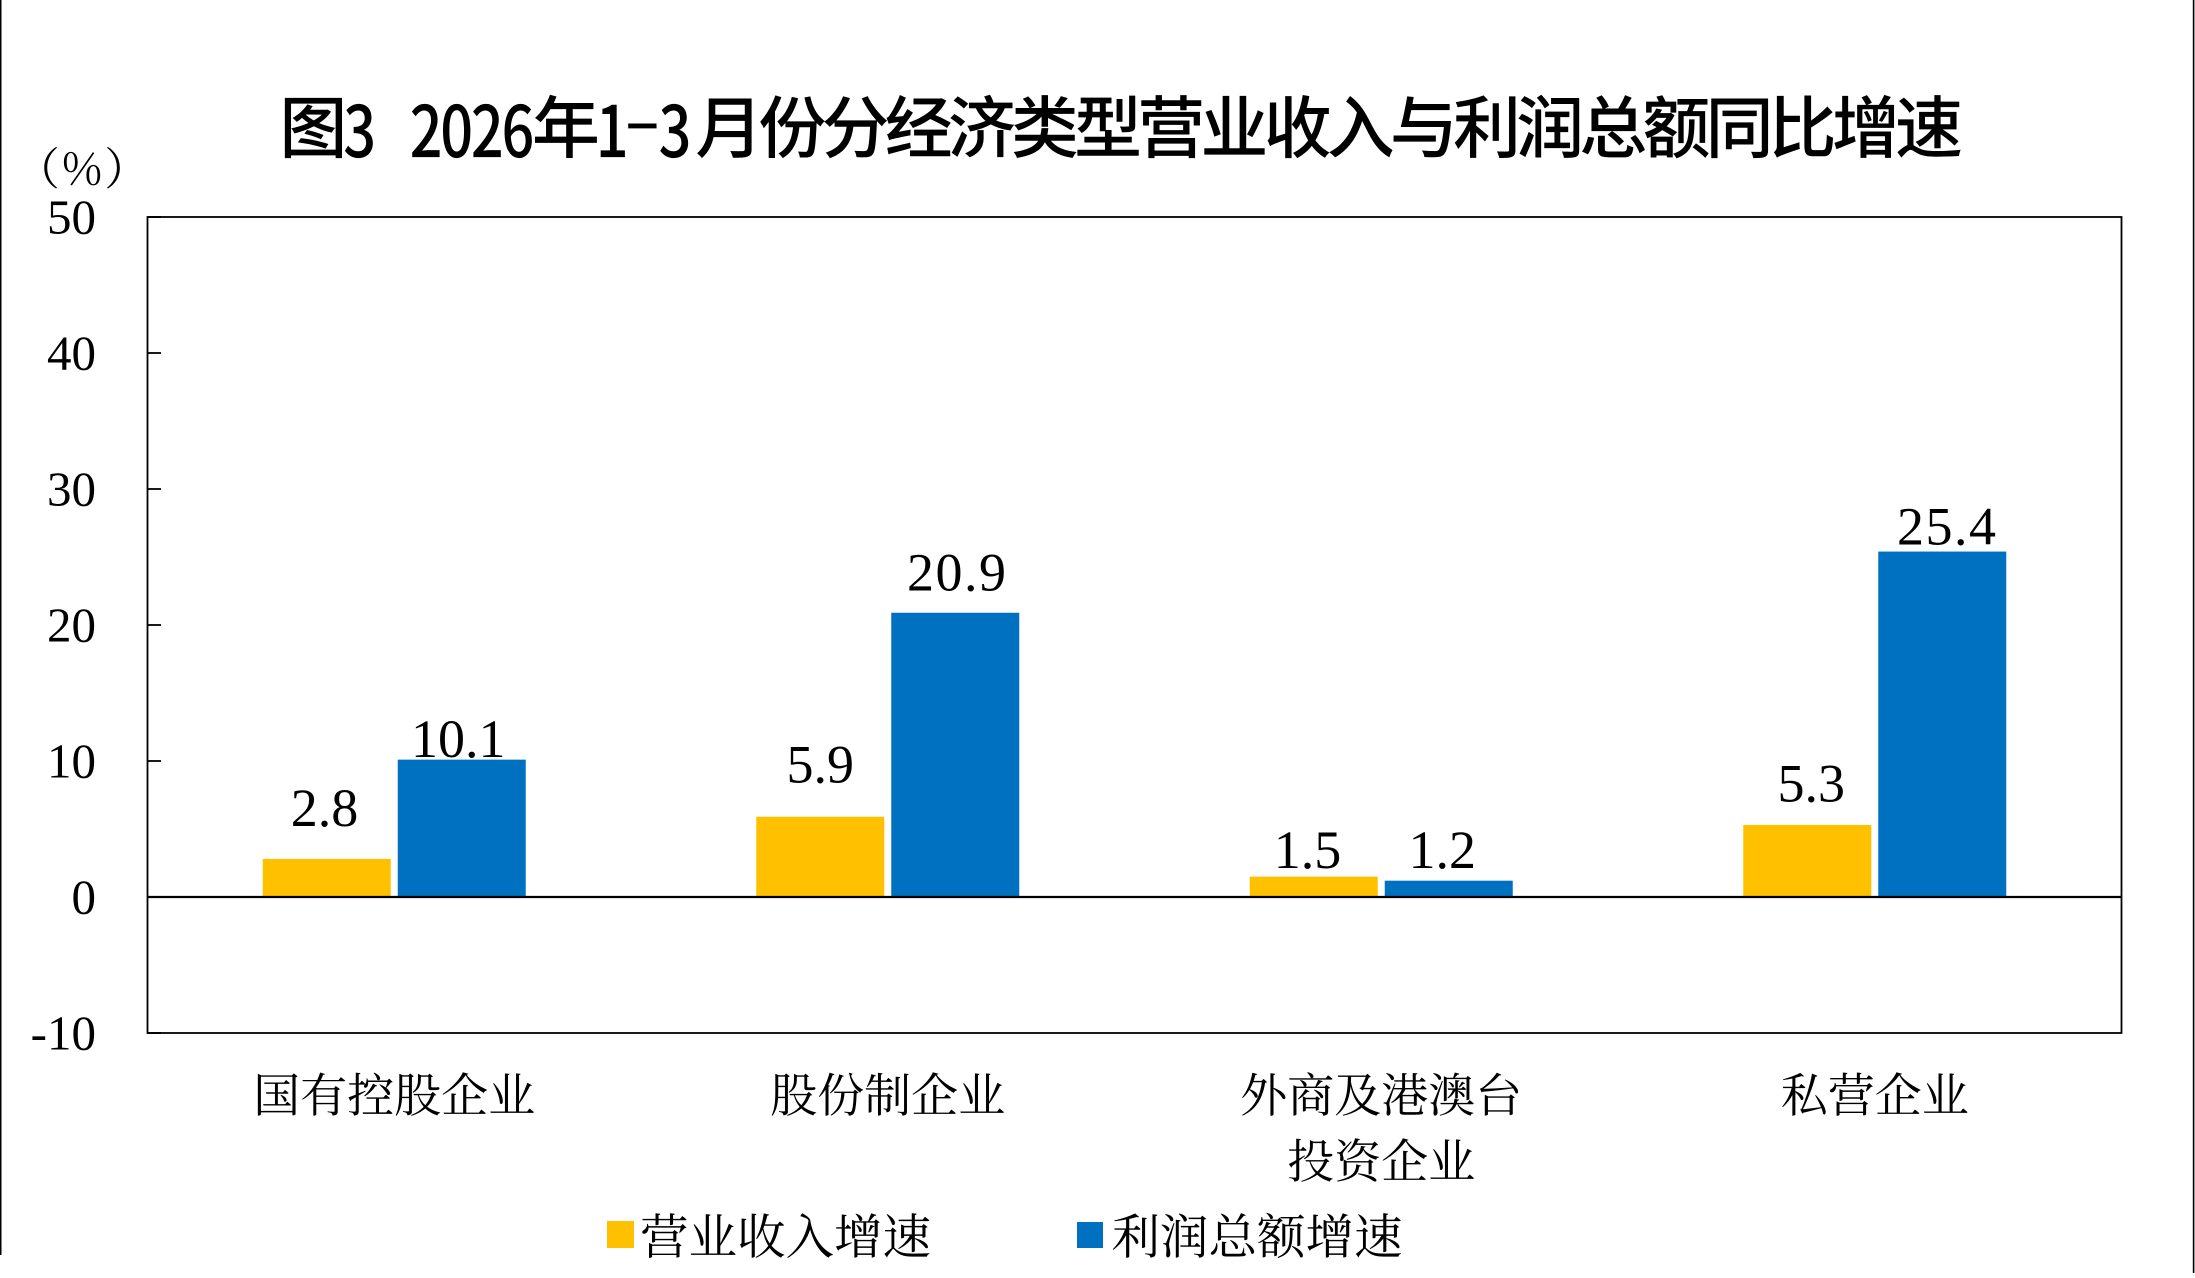 The width and height of the screenshot is (2195, 1278). I want to click on svg-text: 0, so click(84, 896).